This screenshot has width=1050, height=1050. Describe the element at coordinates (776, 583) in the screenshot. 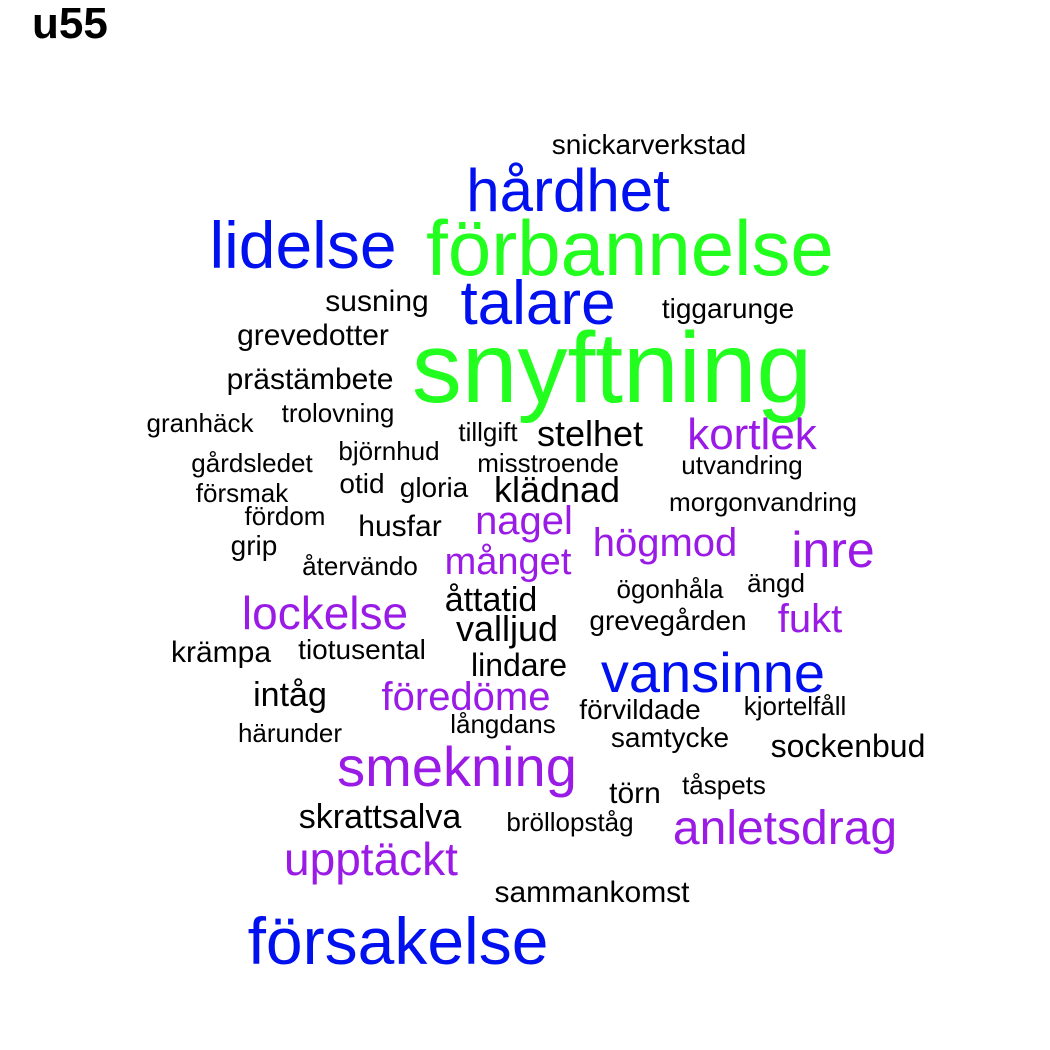

I see `cloud-word: ängd` at that location.